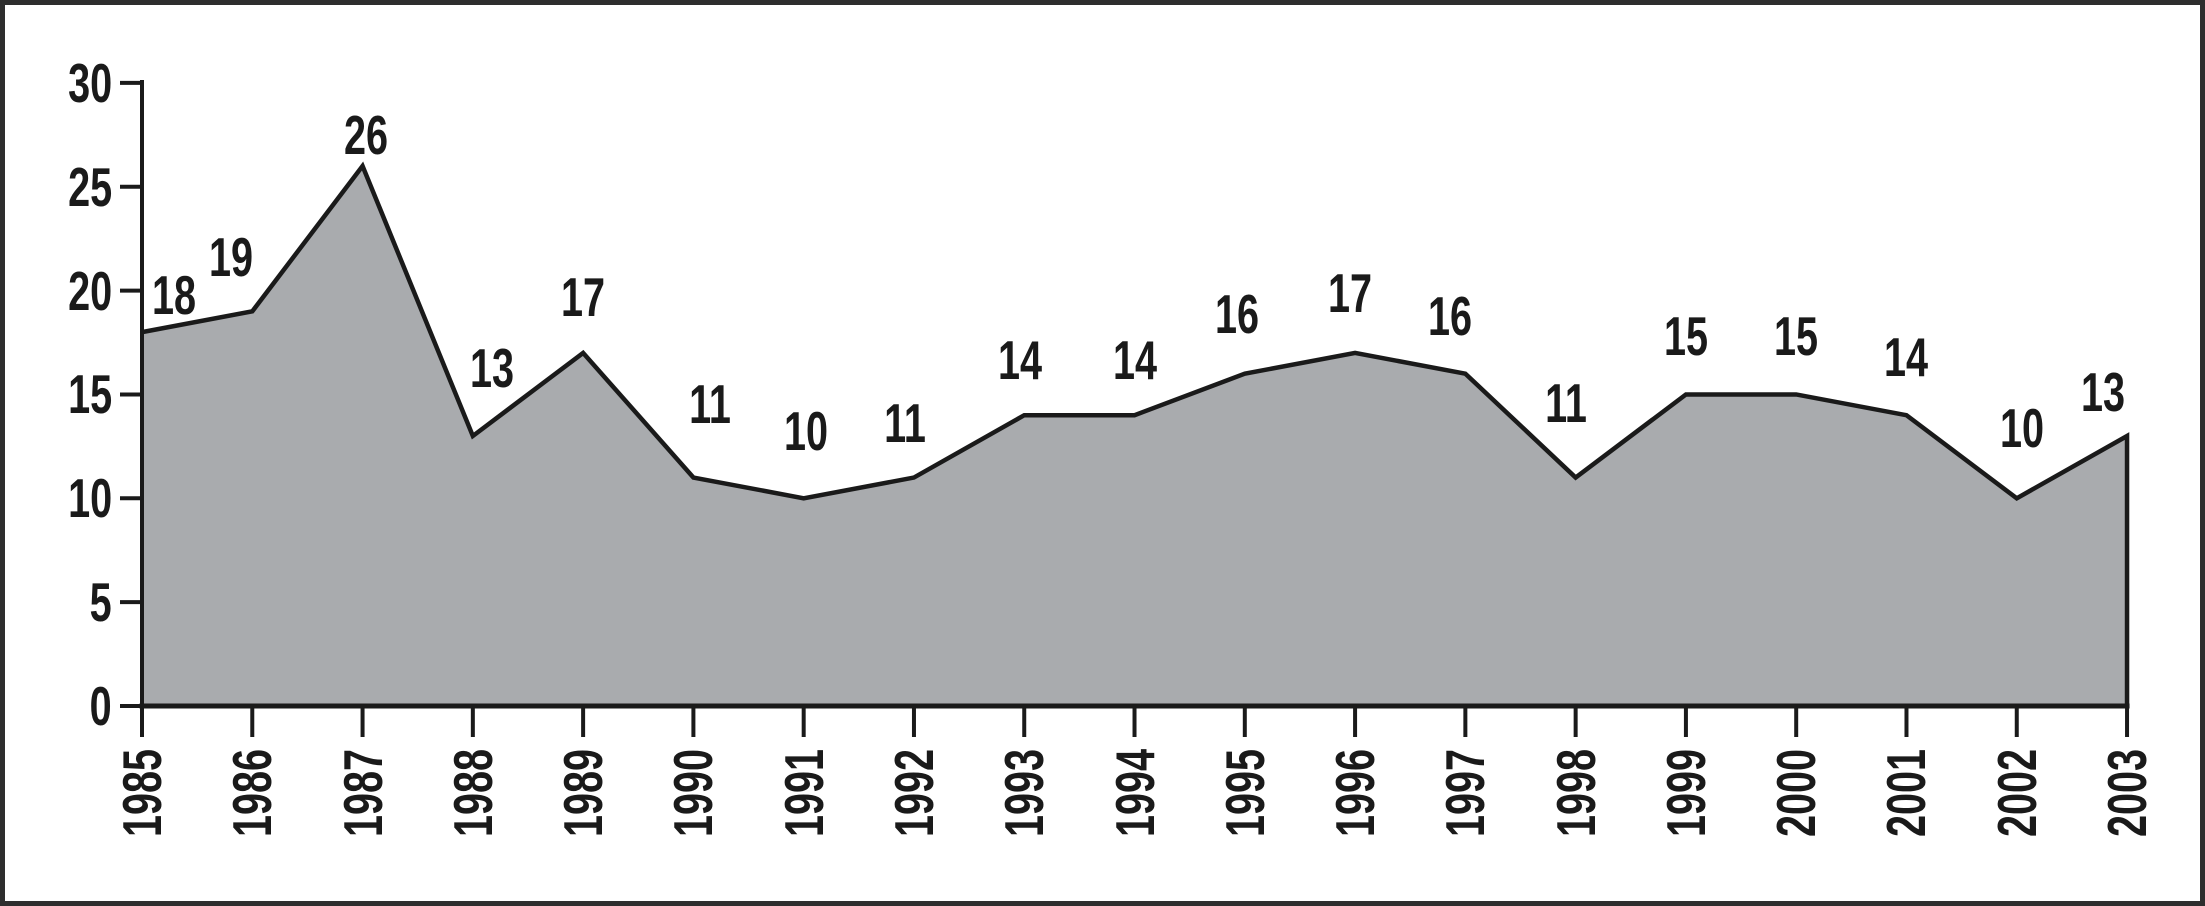 This screenshot has width=2205, height=906. Describe the element at coordinates (693, 793) in the screenshot. I see `x-tick-label-1990: 1990` at that location.